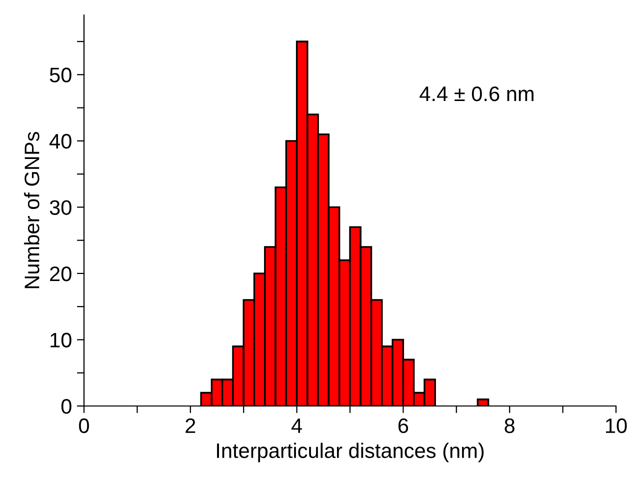  Describe the element at coordinates (84, 426) in the screenshot. I see `x-tick-label: 0` at that location.